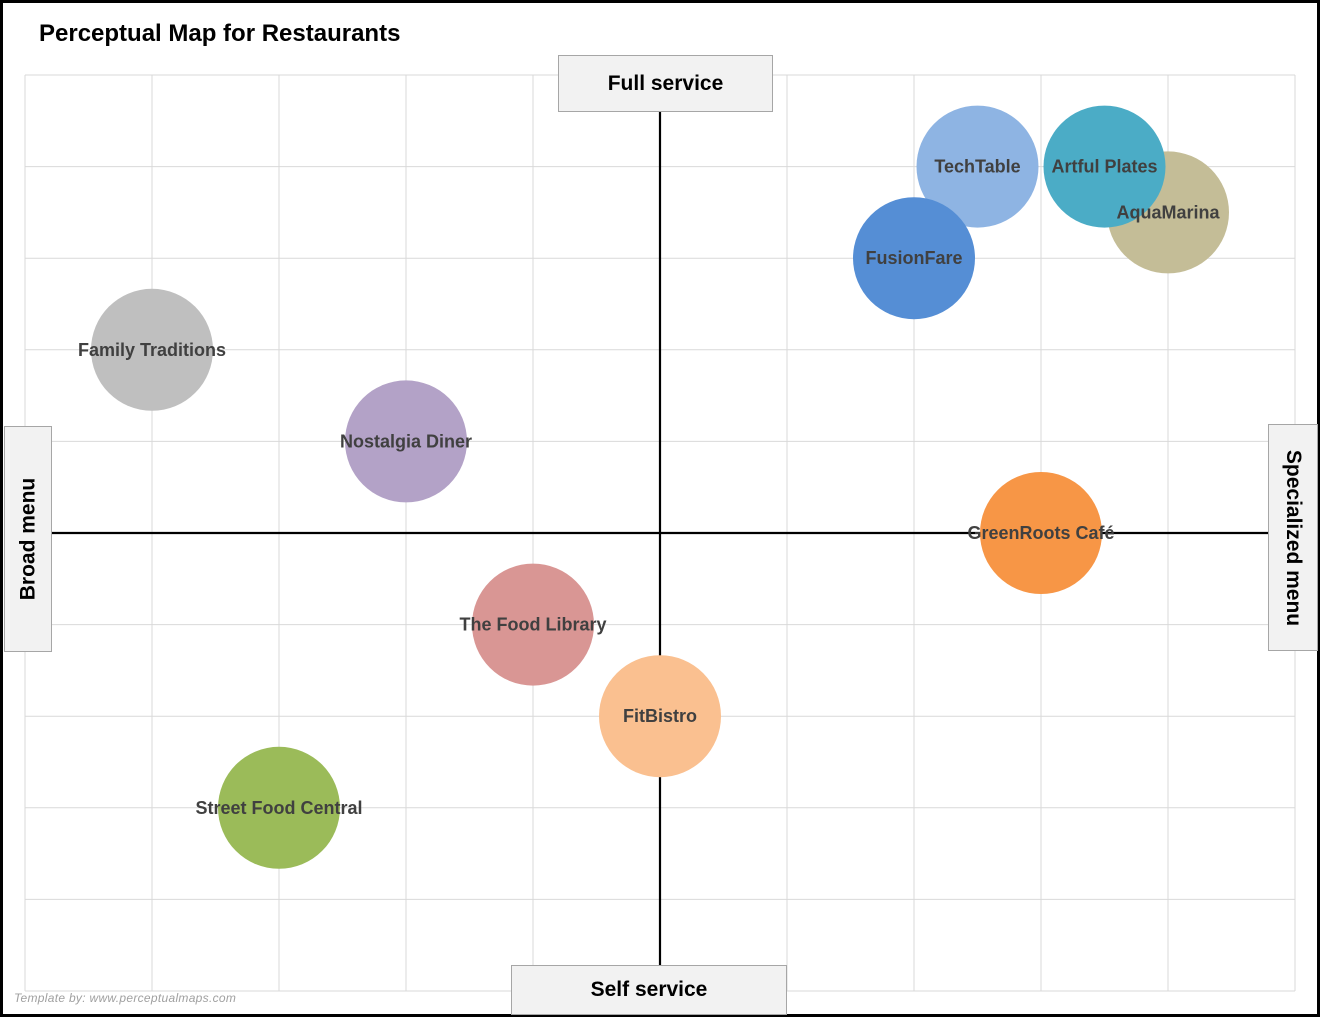 The image size is (1320, 1017). I want to click on bubble-the-food-library, so click(533, 624).